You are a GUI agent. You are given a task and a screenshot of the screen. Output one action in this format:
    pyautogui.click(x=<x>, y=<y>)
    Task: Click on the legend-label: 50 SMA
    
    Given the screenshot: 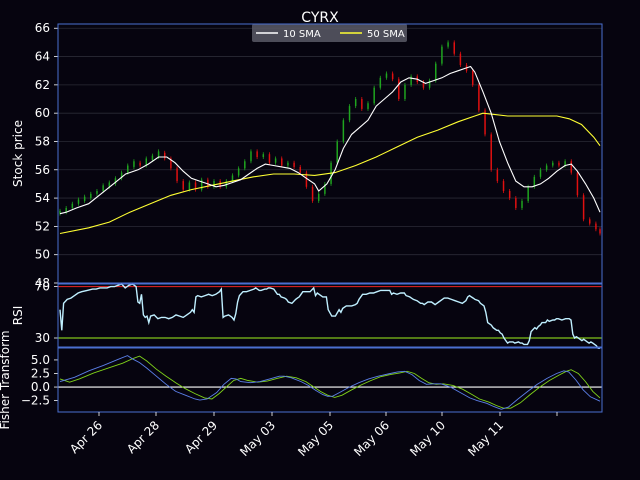 What is the action you would take?
    pyautogui.click(x=386, y=34)
    